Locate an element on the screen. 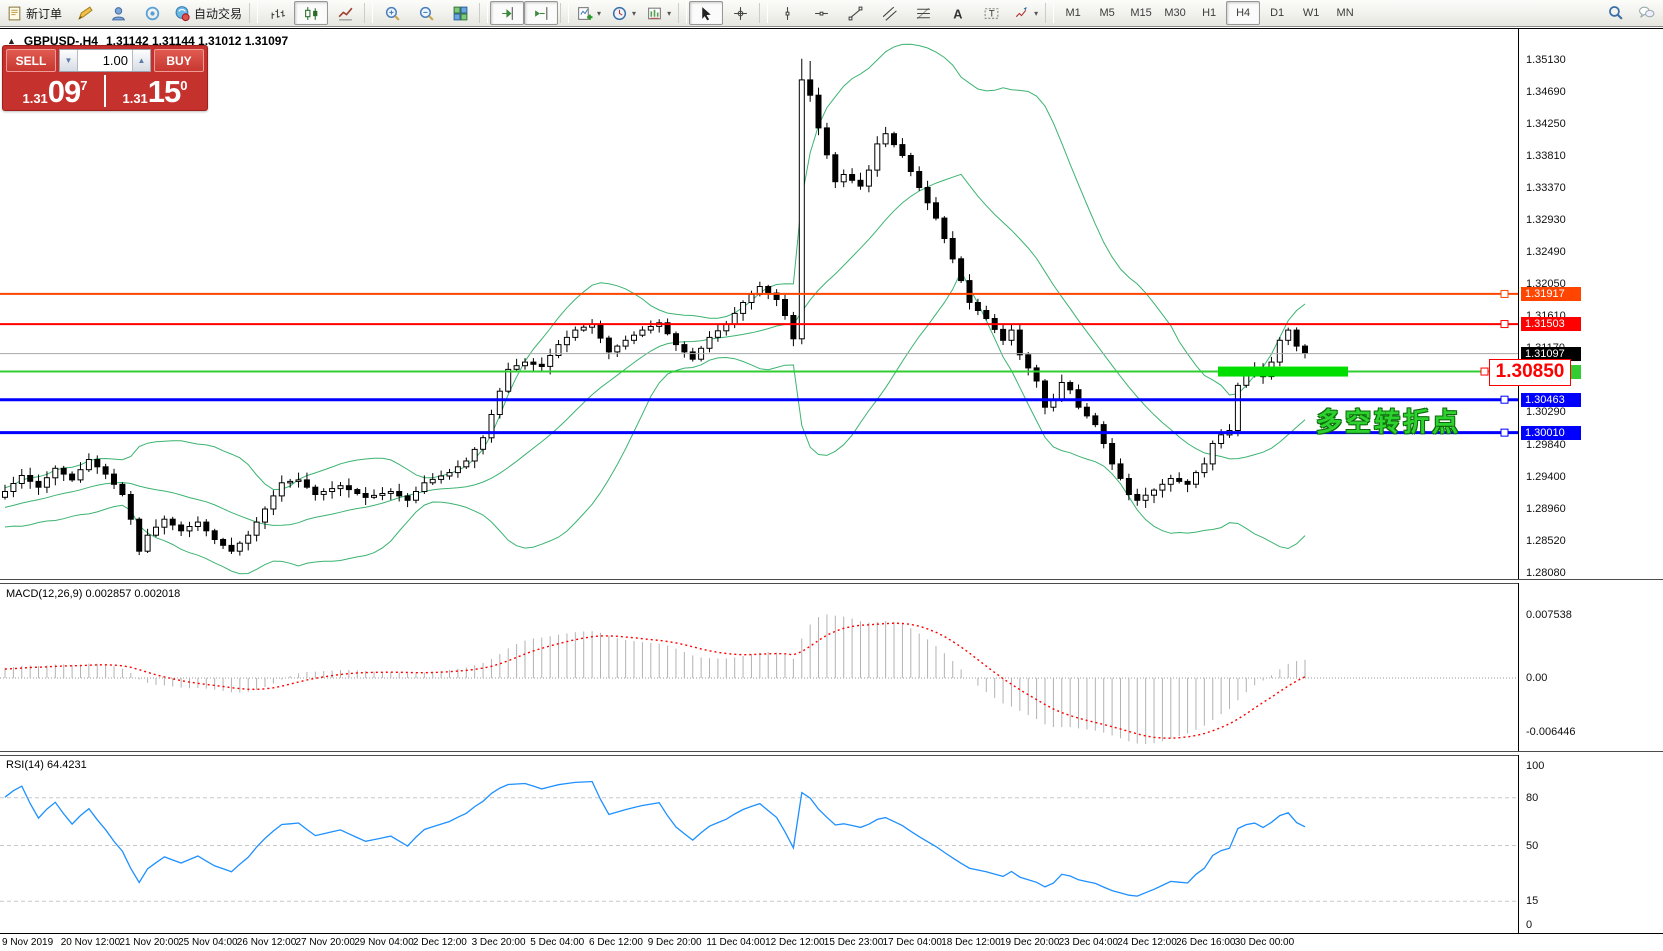 This screenshot has width=1663, height=951. tf-d1-button: D1 is located at coordinates (1277, 13).